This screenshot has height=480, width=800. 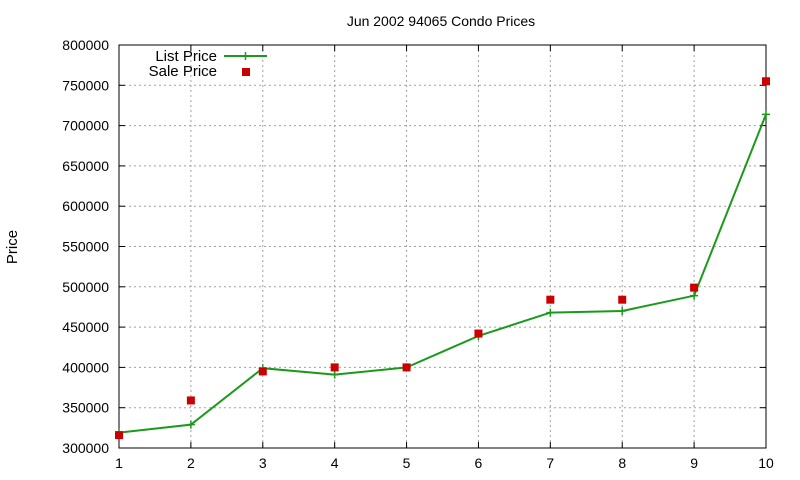 What do you see at coordinates (85, 367) in the screenshot?
I see `y-tick-label: 400000` at bounding box center [85, 367].